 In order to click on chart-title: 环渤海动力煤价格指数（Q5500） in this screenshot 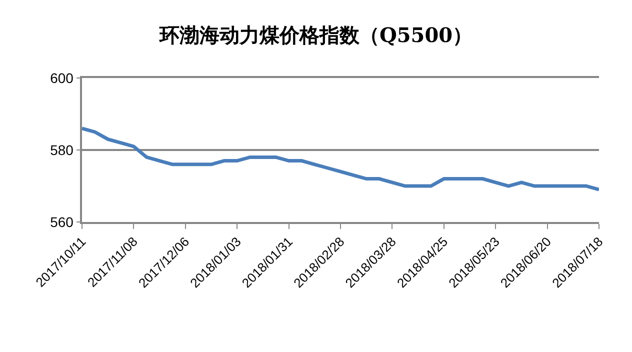, I will do `click(315, 35)`.